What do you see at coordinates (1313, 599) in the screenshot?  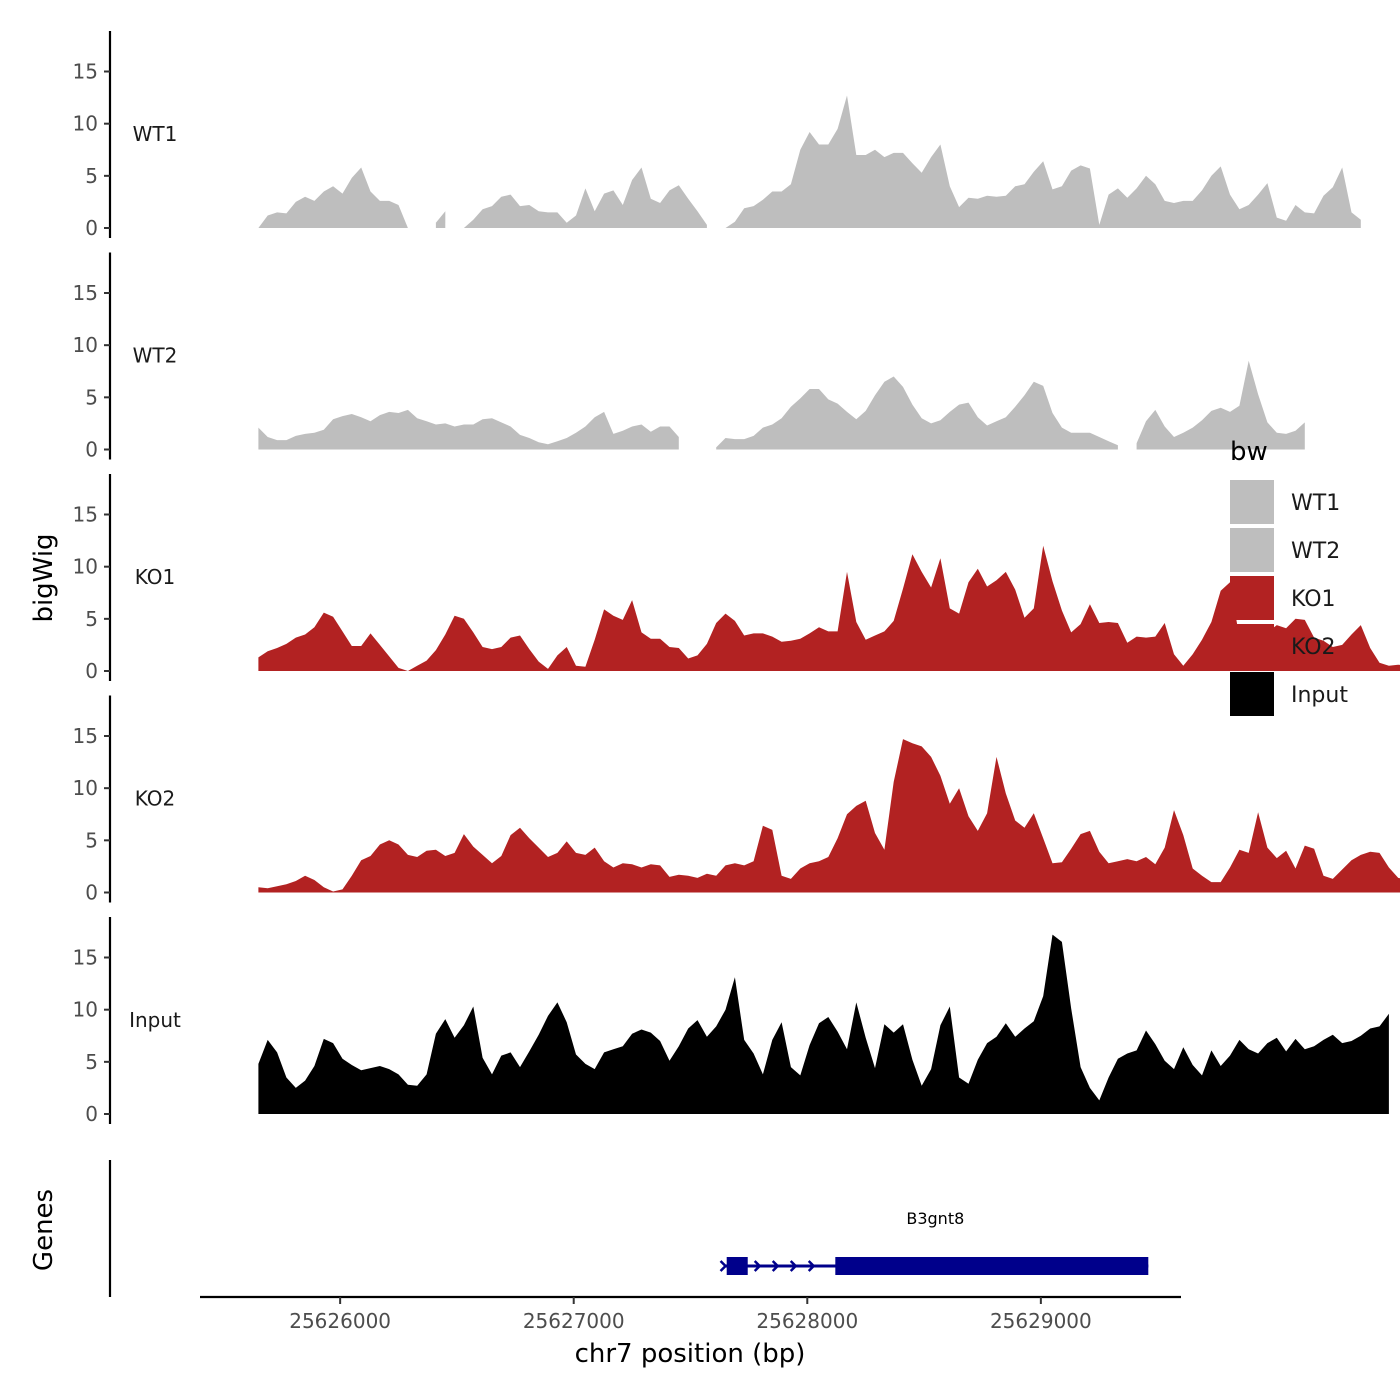 I see `legend-label-ko1: KO1` at bounding box center [1313, 599].